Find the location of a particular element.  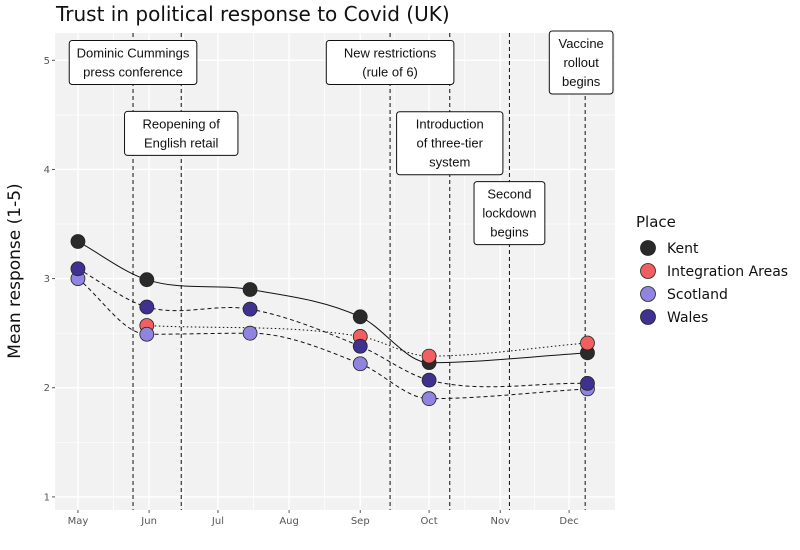

annotation-text: rollout is located at coordinates (581, 62).